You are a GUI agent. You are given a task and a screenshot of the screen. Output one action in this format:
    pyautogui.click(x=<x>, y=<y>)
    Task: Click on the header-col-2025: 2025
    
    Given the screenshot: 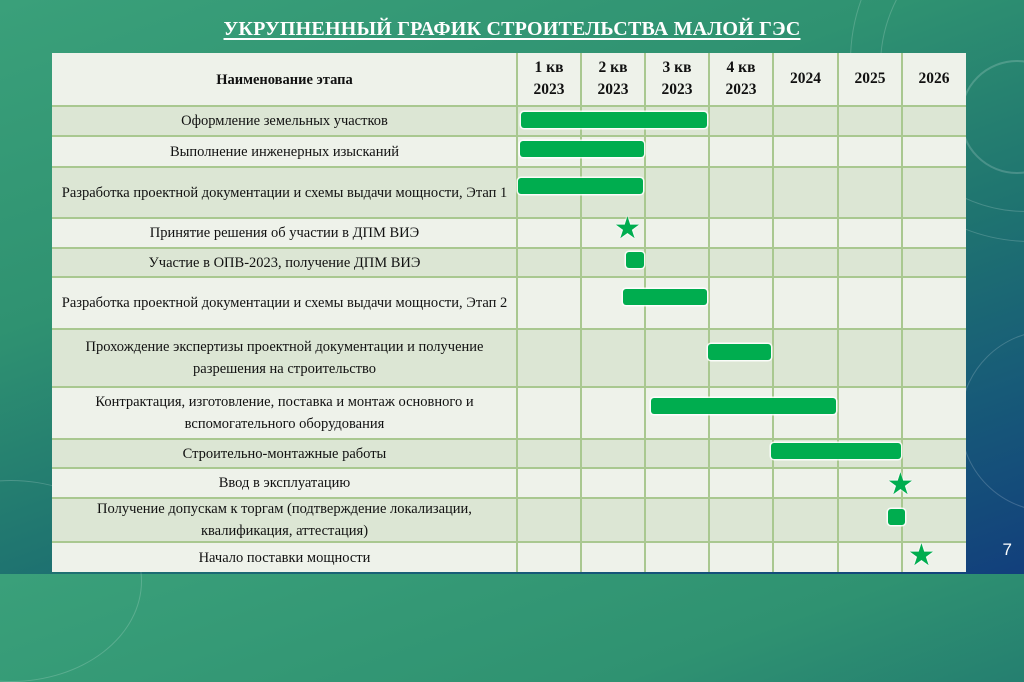 What is the action you would take?
    pyautogui.click(x=870, y=79)
    